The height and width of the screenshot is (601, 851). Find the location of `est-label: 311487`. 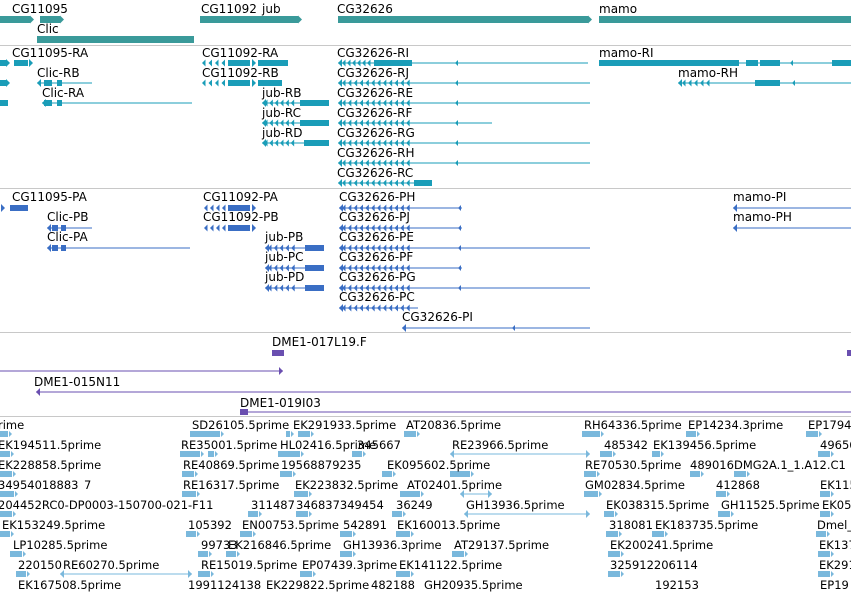

est-label: 311487 is located at coordinates (273, 505).